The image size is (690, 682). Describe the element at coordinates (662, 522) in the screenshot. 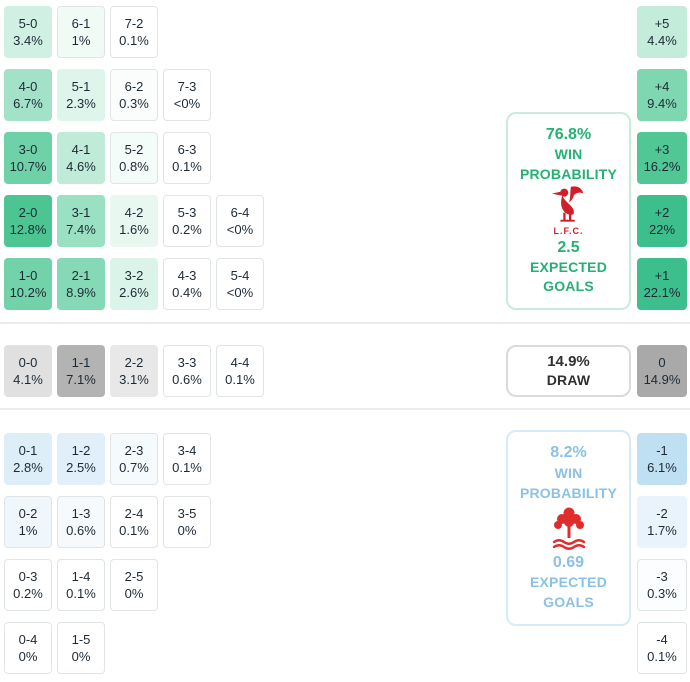

I see `goal-diff-cell--2: -2 1.7%` at that location.